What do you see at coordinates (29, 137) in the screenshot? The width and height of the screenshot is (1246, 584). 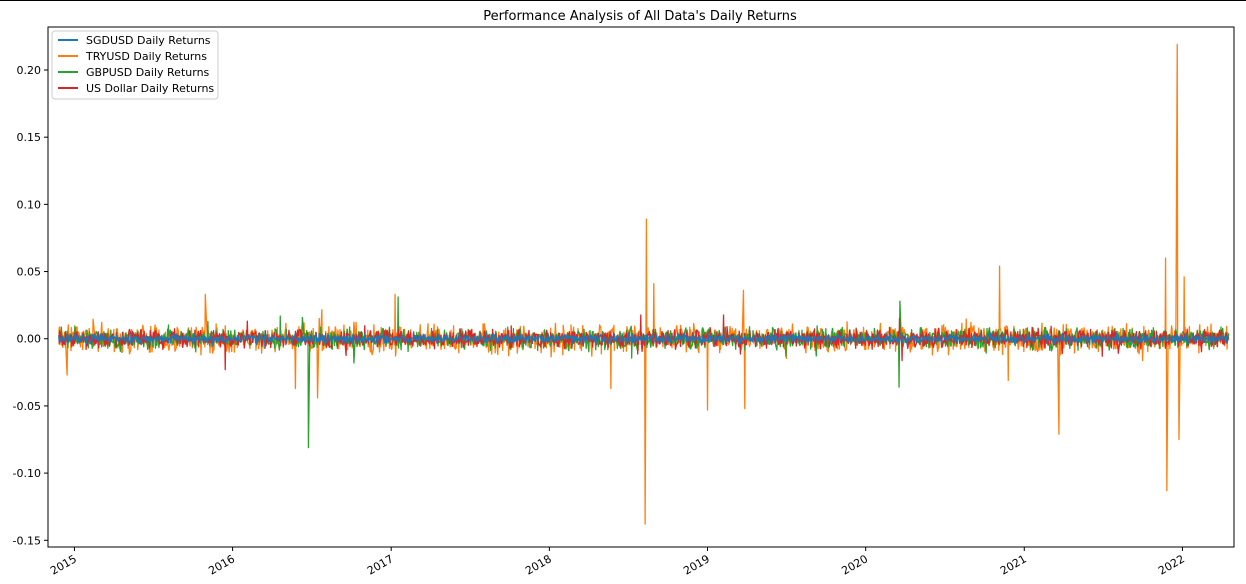 I see `y-tick-label: 0.15` at bounding box center [29, 137].